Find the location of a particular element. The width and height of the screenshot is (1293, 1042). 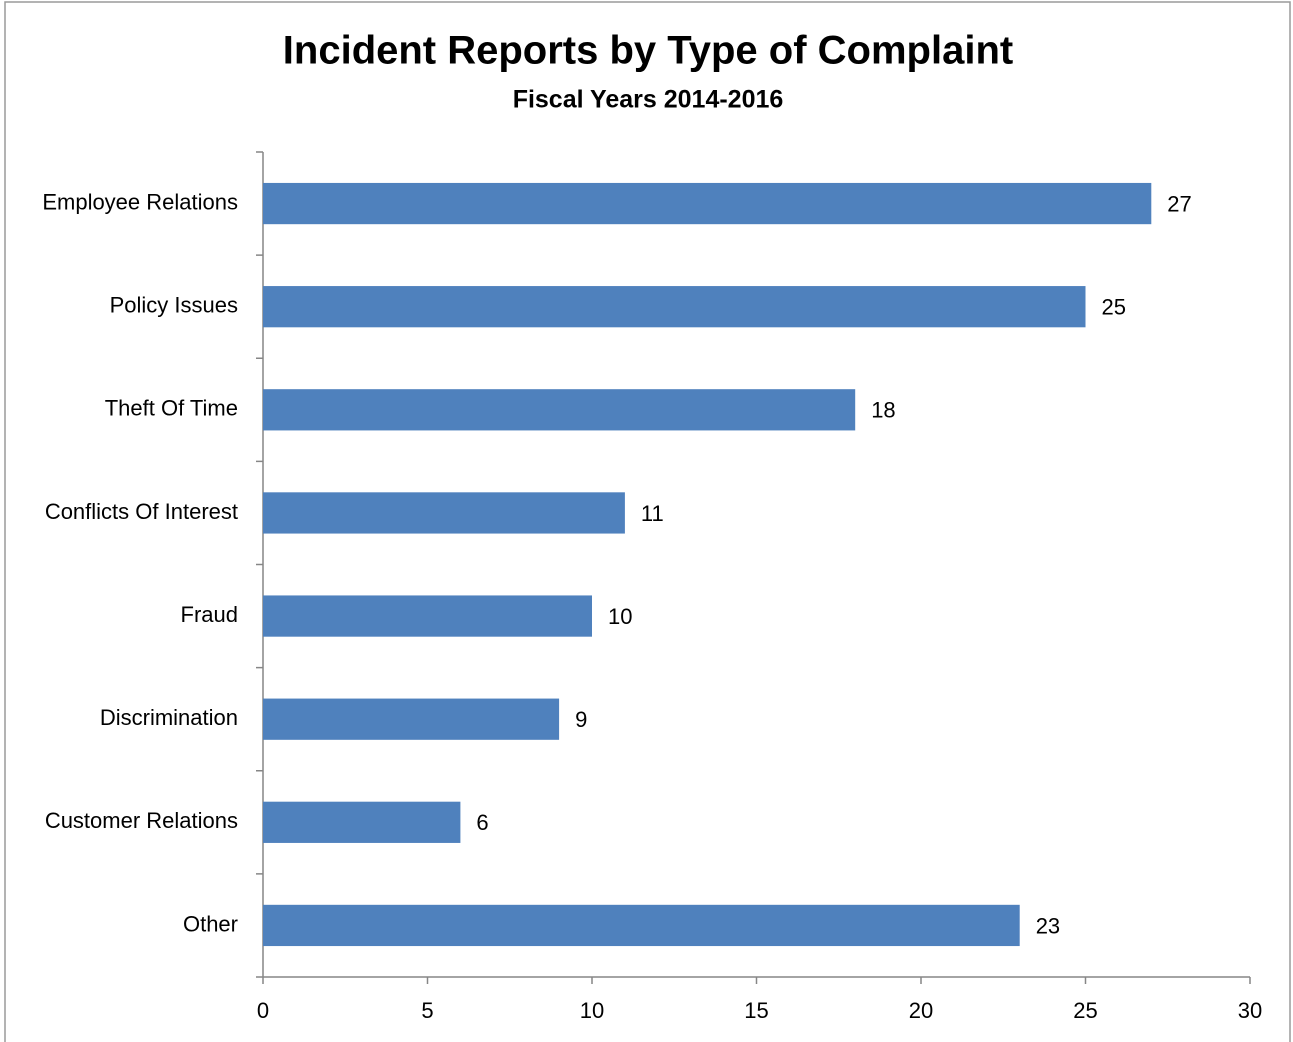

x-tick-label: 15 is located at coordinates (756, 1010).